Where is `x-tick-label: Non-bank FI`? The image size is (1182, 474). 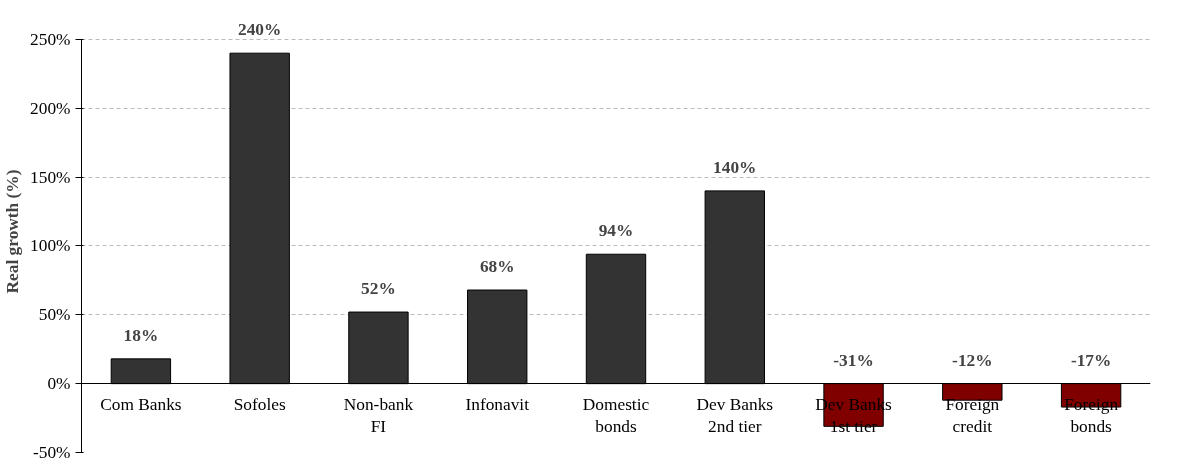
x-tick-label: Non-bank FI is located at coordinates (378, 415).